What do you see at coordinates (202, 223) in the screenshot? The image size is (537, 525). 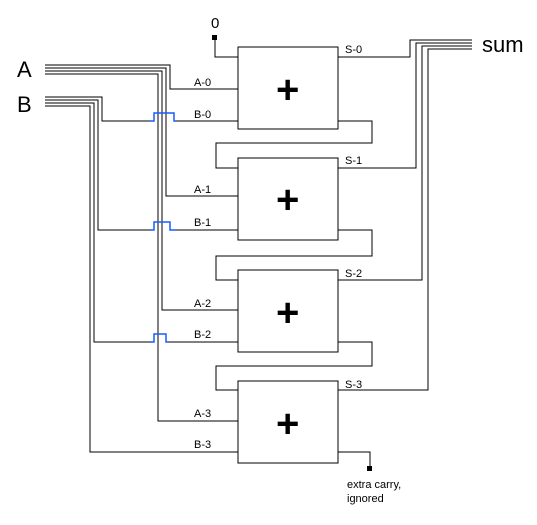 I see `adder-1-b-label: B-1` at bounding box center [202, 223].